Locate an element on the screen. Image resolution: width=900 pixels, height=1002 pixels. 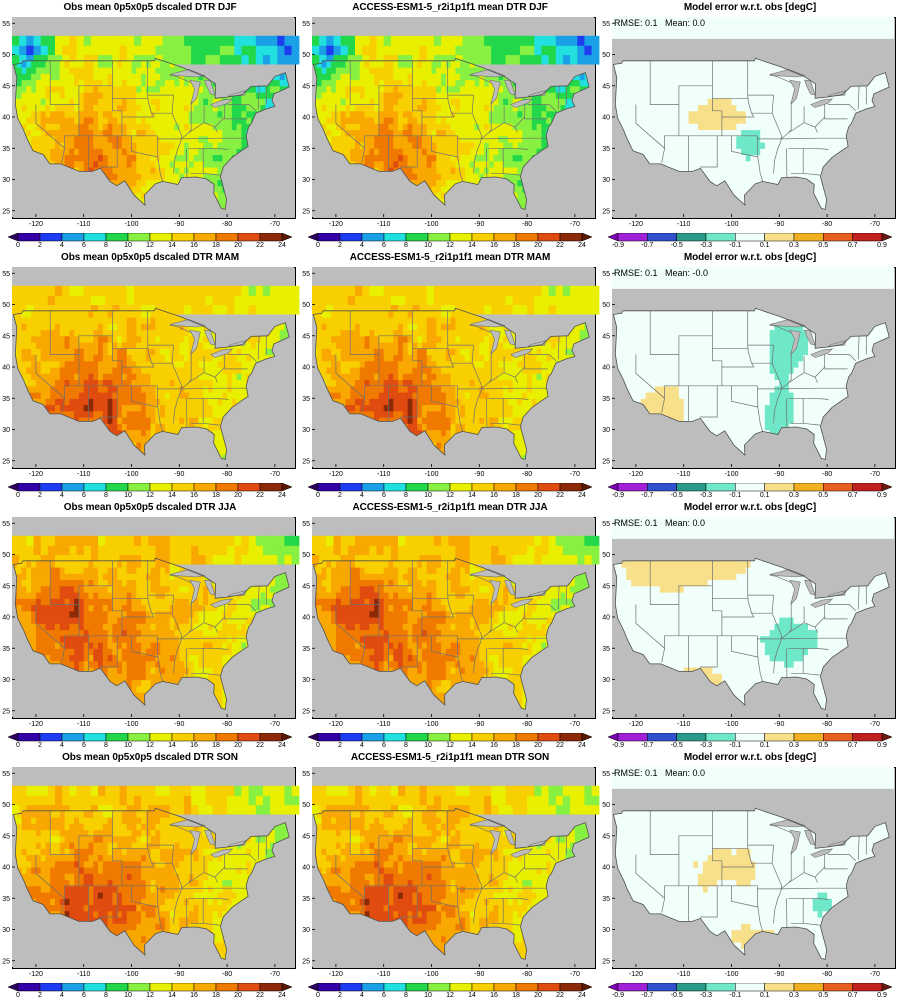
colorbar-label: 20 is located at coordinates (538, 744).